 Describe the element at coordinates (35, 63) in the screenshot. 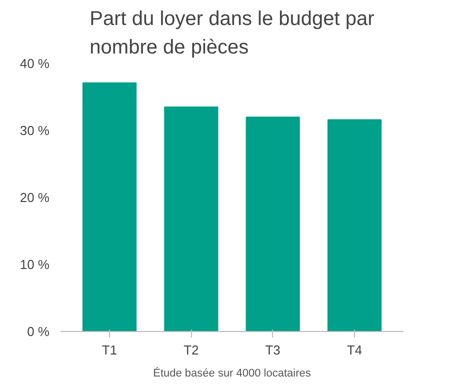

I see `y-tick-label: 40 %` at that location.